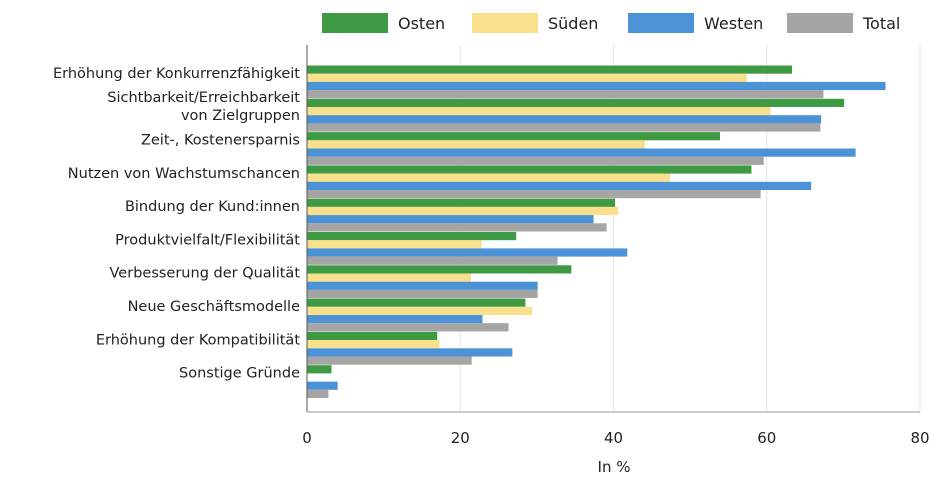  Describe the element at coordinates (240, 116) in the screenshot. I see `category-label: von Zielgruppen` at that location.